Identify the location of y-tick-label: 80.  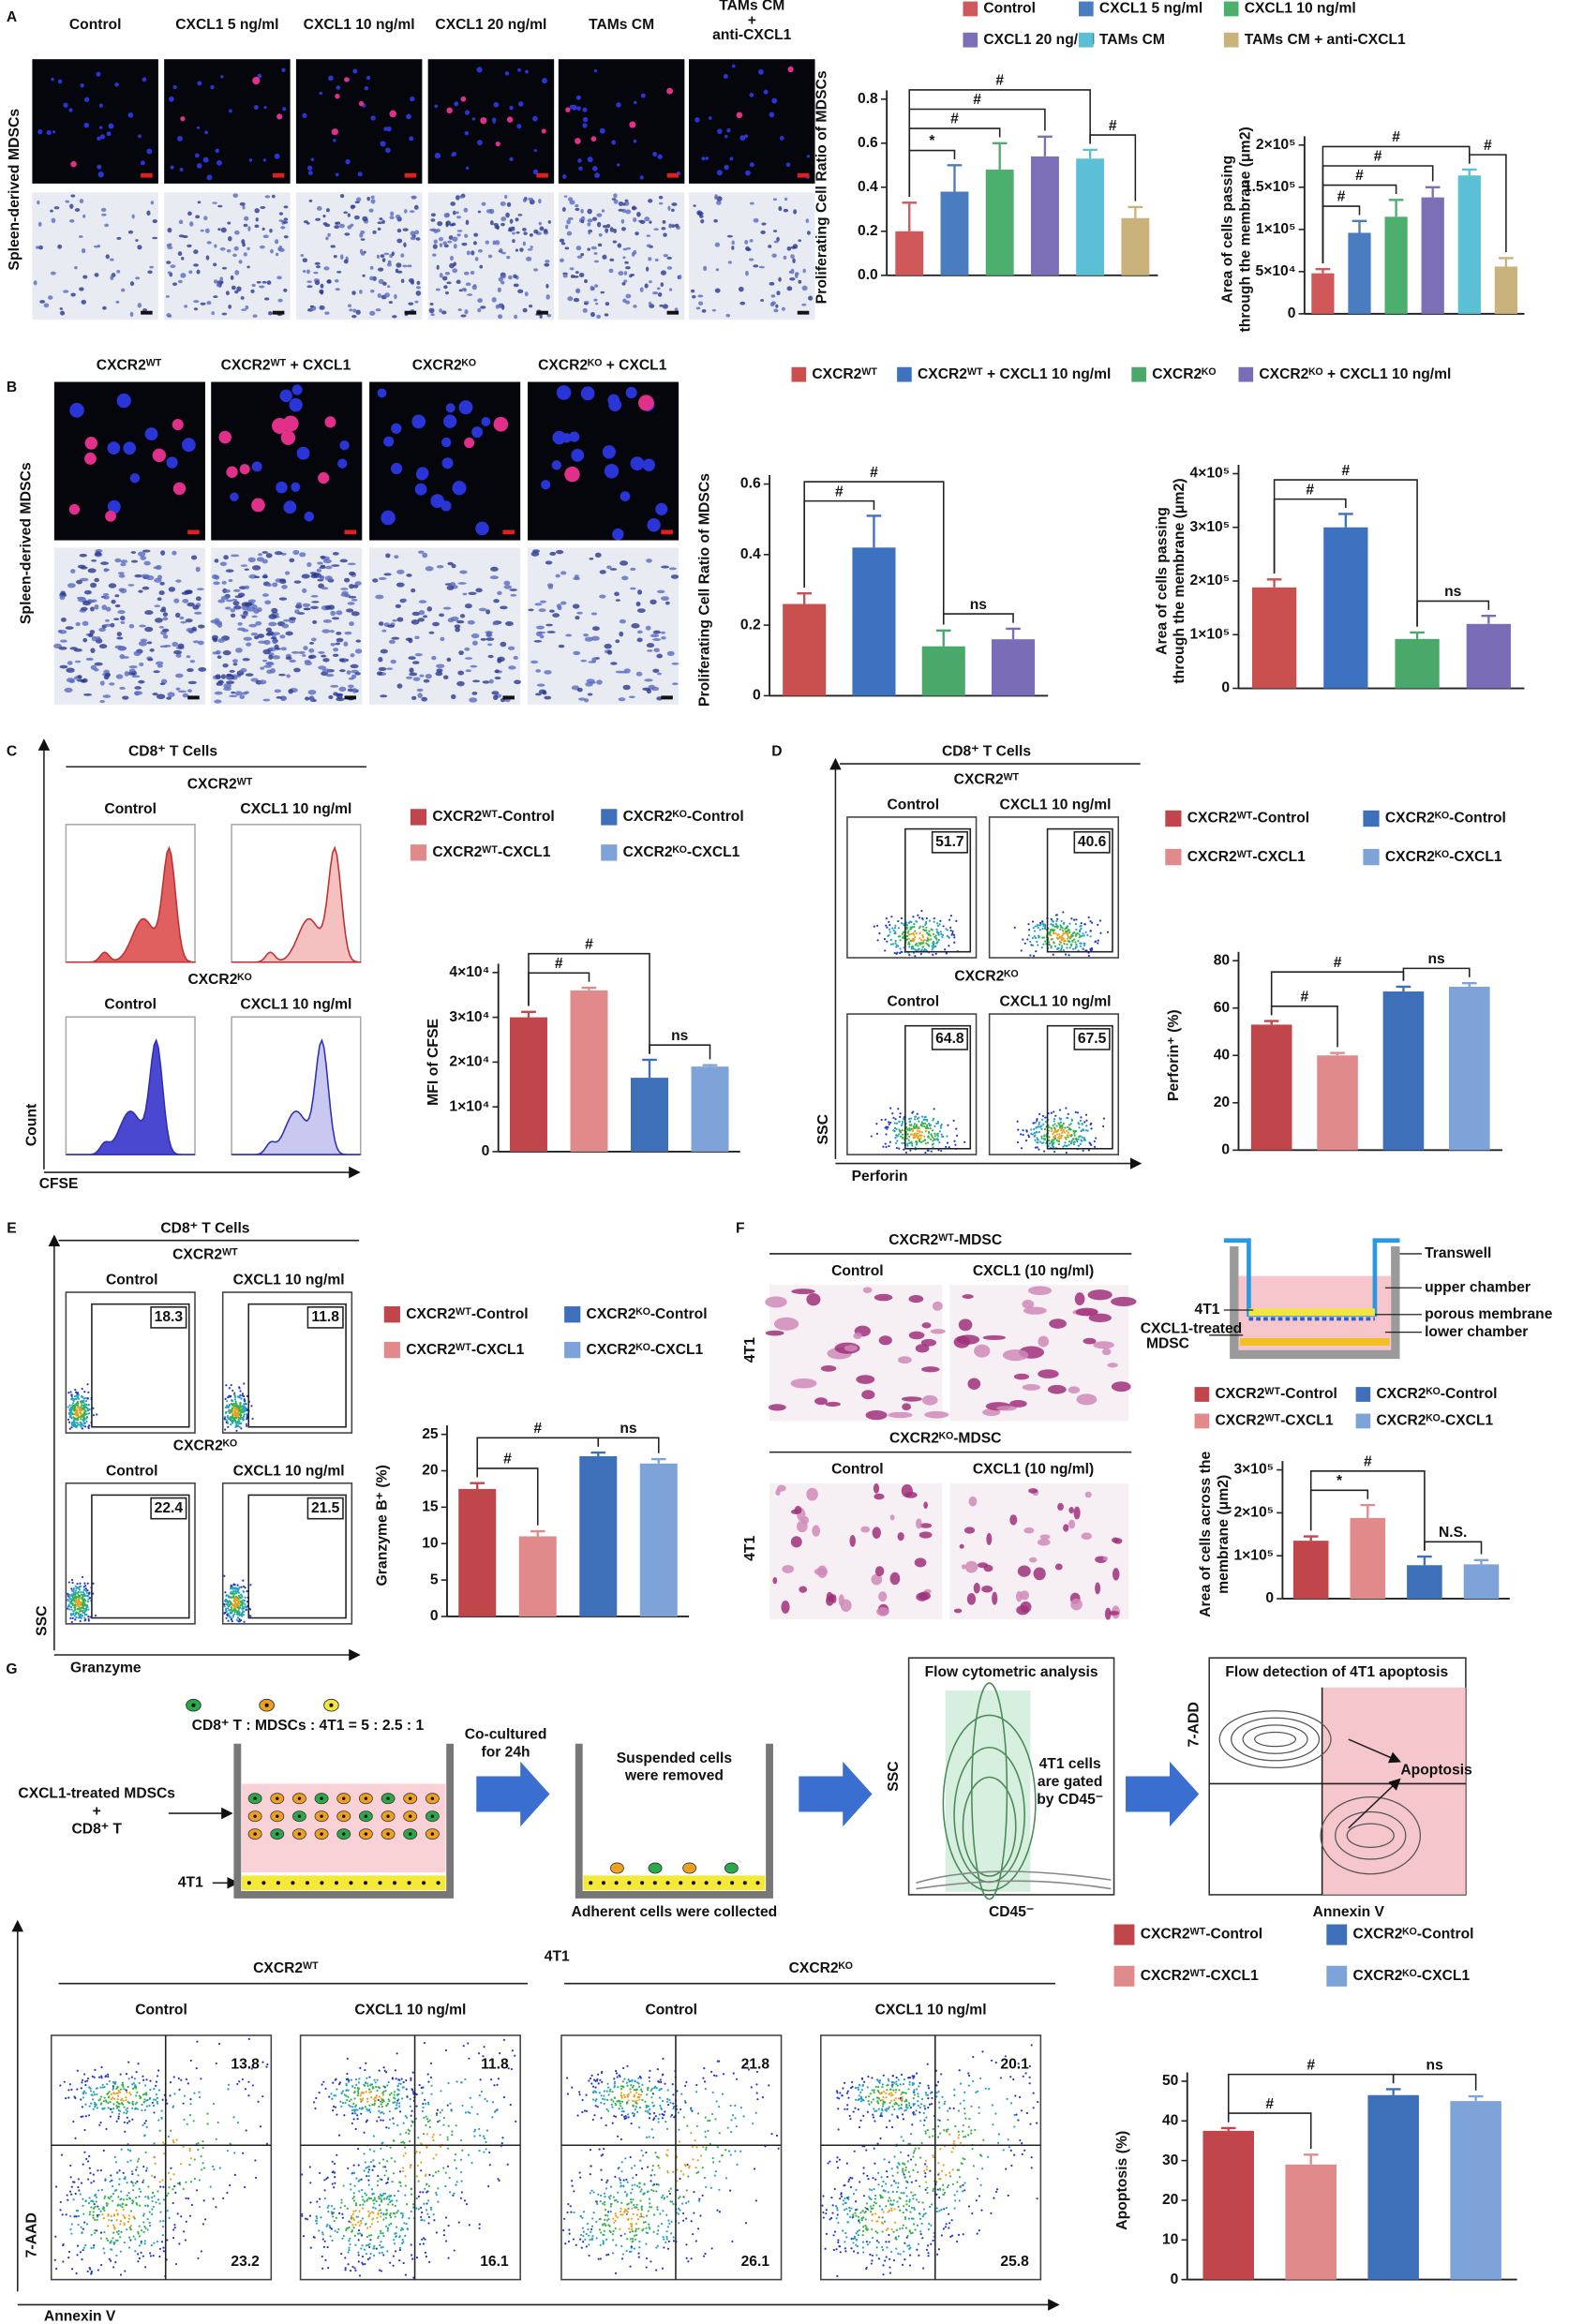
(1222, 960).